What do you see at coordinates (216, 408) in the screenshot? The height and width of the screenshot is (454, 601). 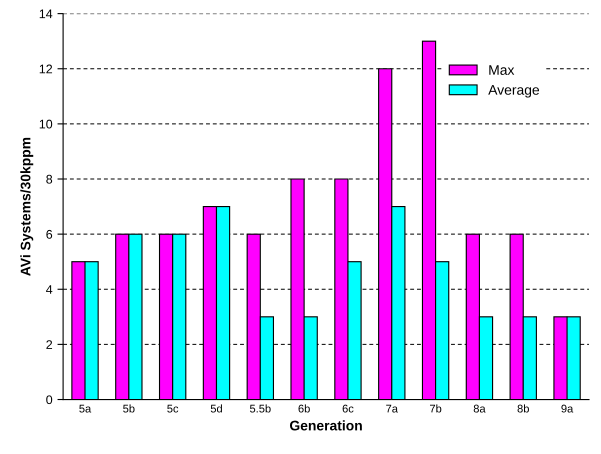 I see `x-tick-label: 5d` at bounding box center [216, 408].